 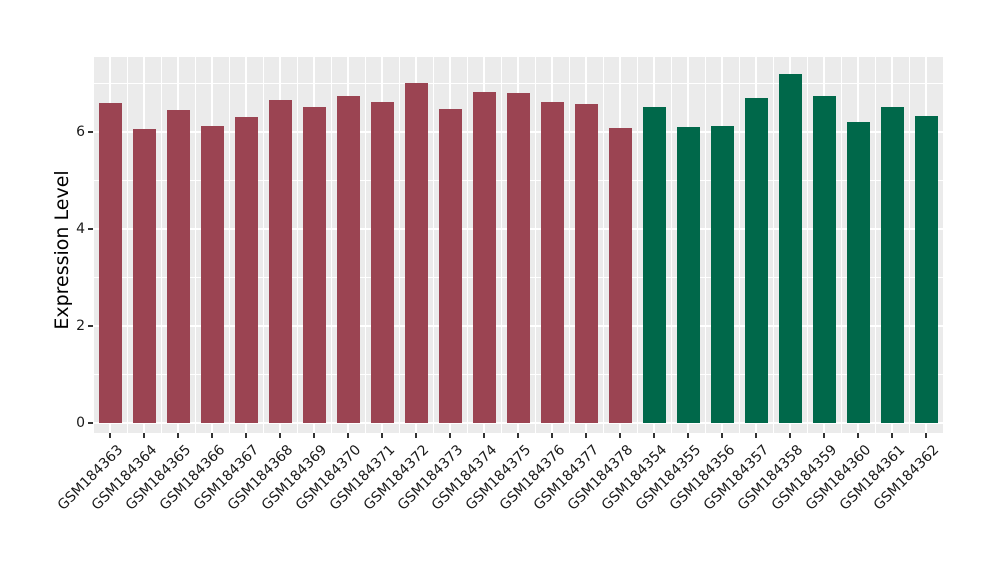 What do you see at coordinates (467, 245) in the screenshot?
I see `minor-gridline-x11` at bounding box center [467, 245].